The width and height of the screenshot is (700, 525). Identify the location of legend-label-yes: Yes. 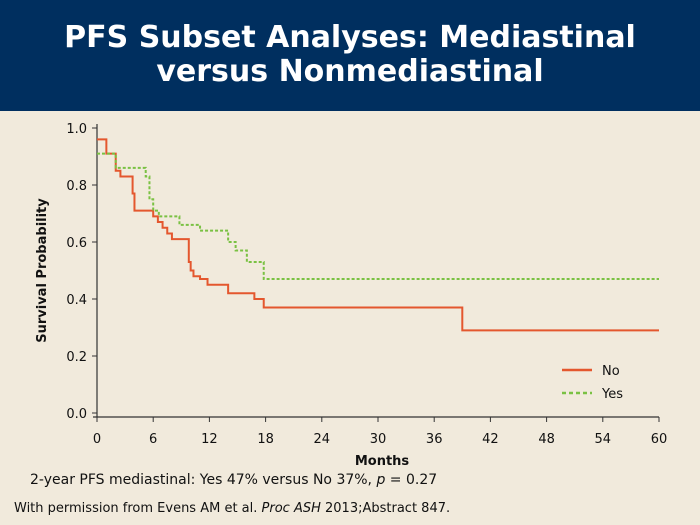
(612, 394).